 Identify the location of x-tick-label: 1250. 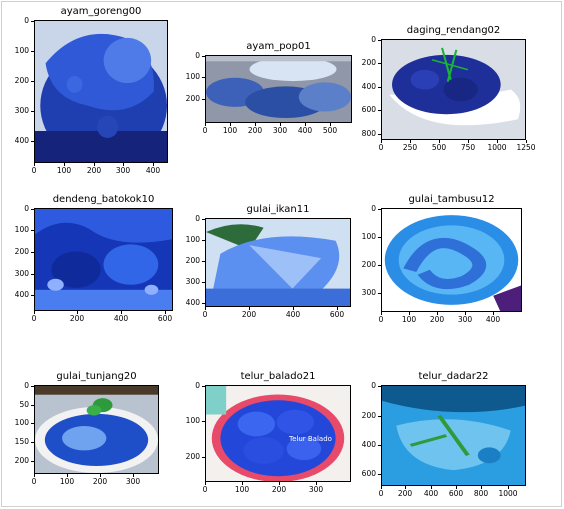
(526, 147).